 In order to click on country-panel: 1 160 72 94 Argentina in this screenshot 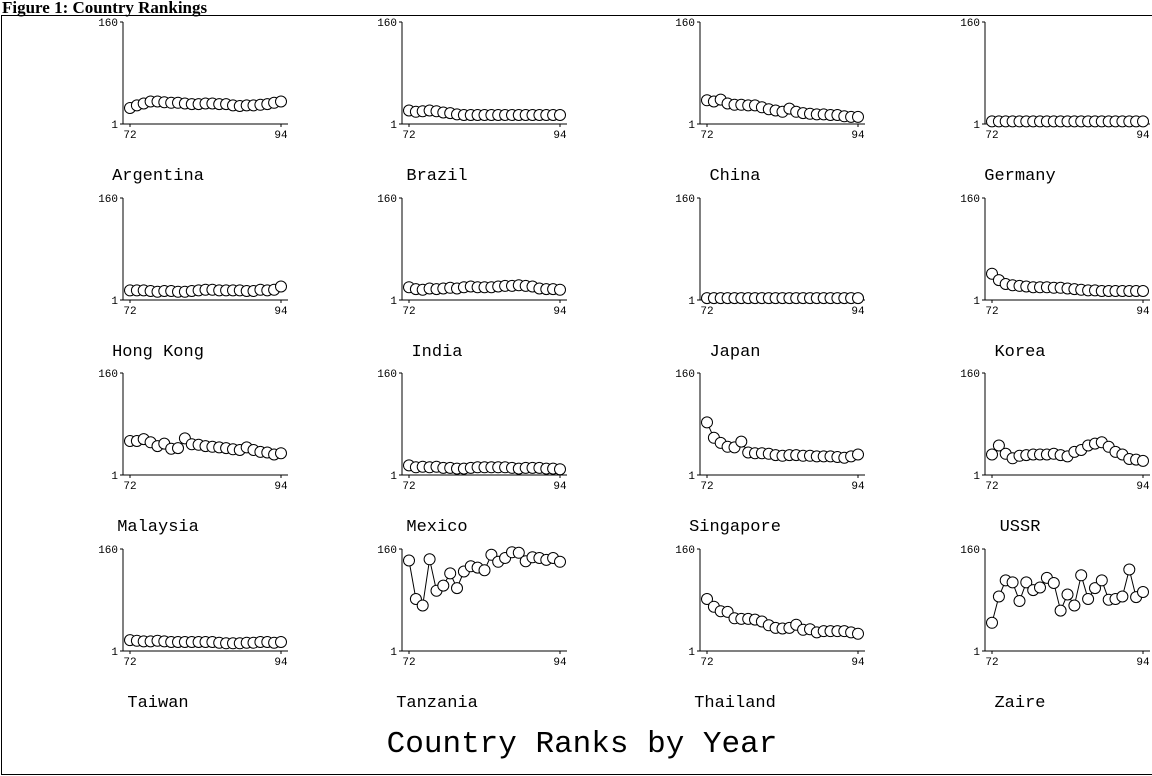, I will do `click(193, 102)`.